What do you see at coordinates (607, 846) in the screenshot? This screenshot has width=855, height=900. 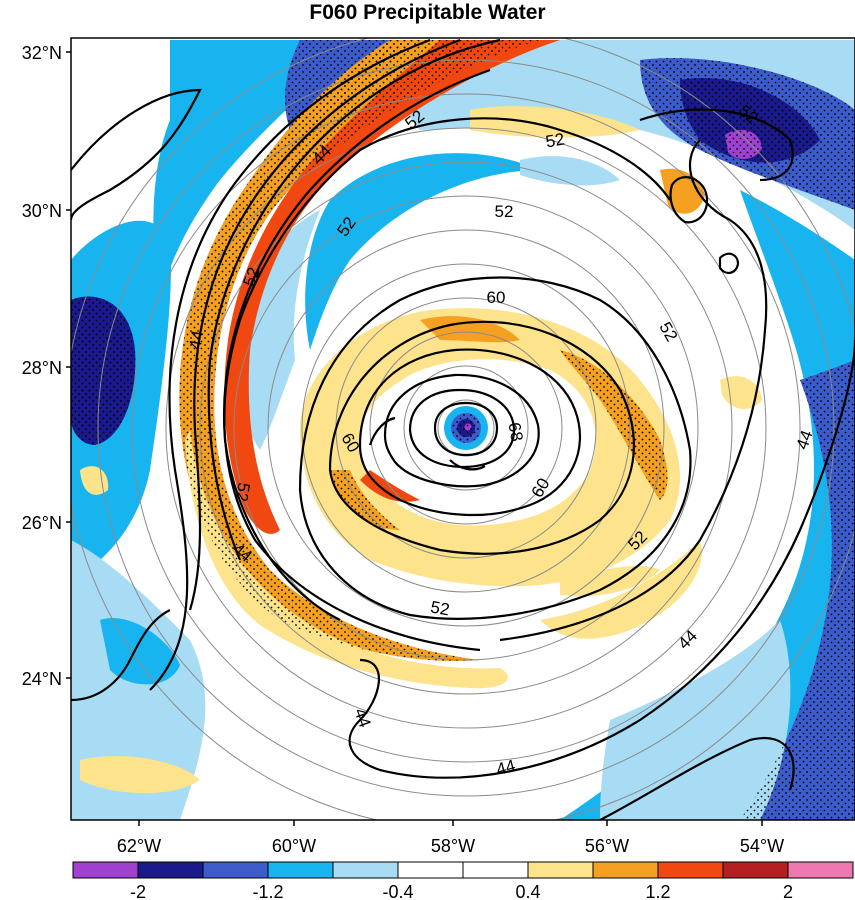 I see `lon-label: 56°W` at bounding box center [607, 846].